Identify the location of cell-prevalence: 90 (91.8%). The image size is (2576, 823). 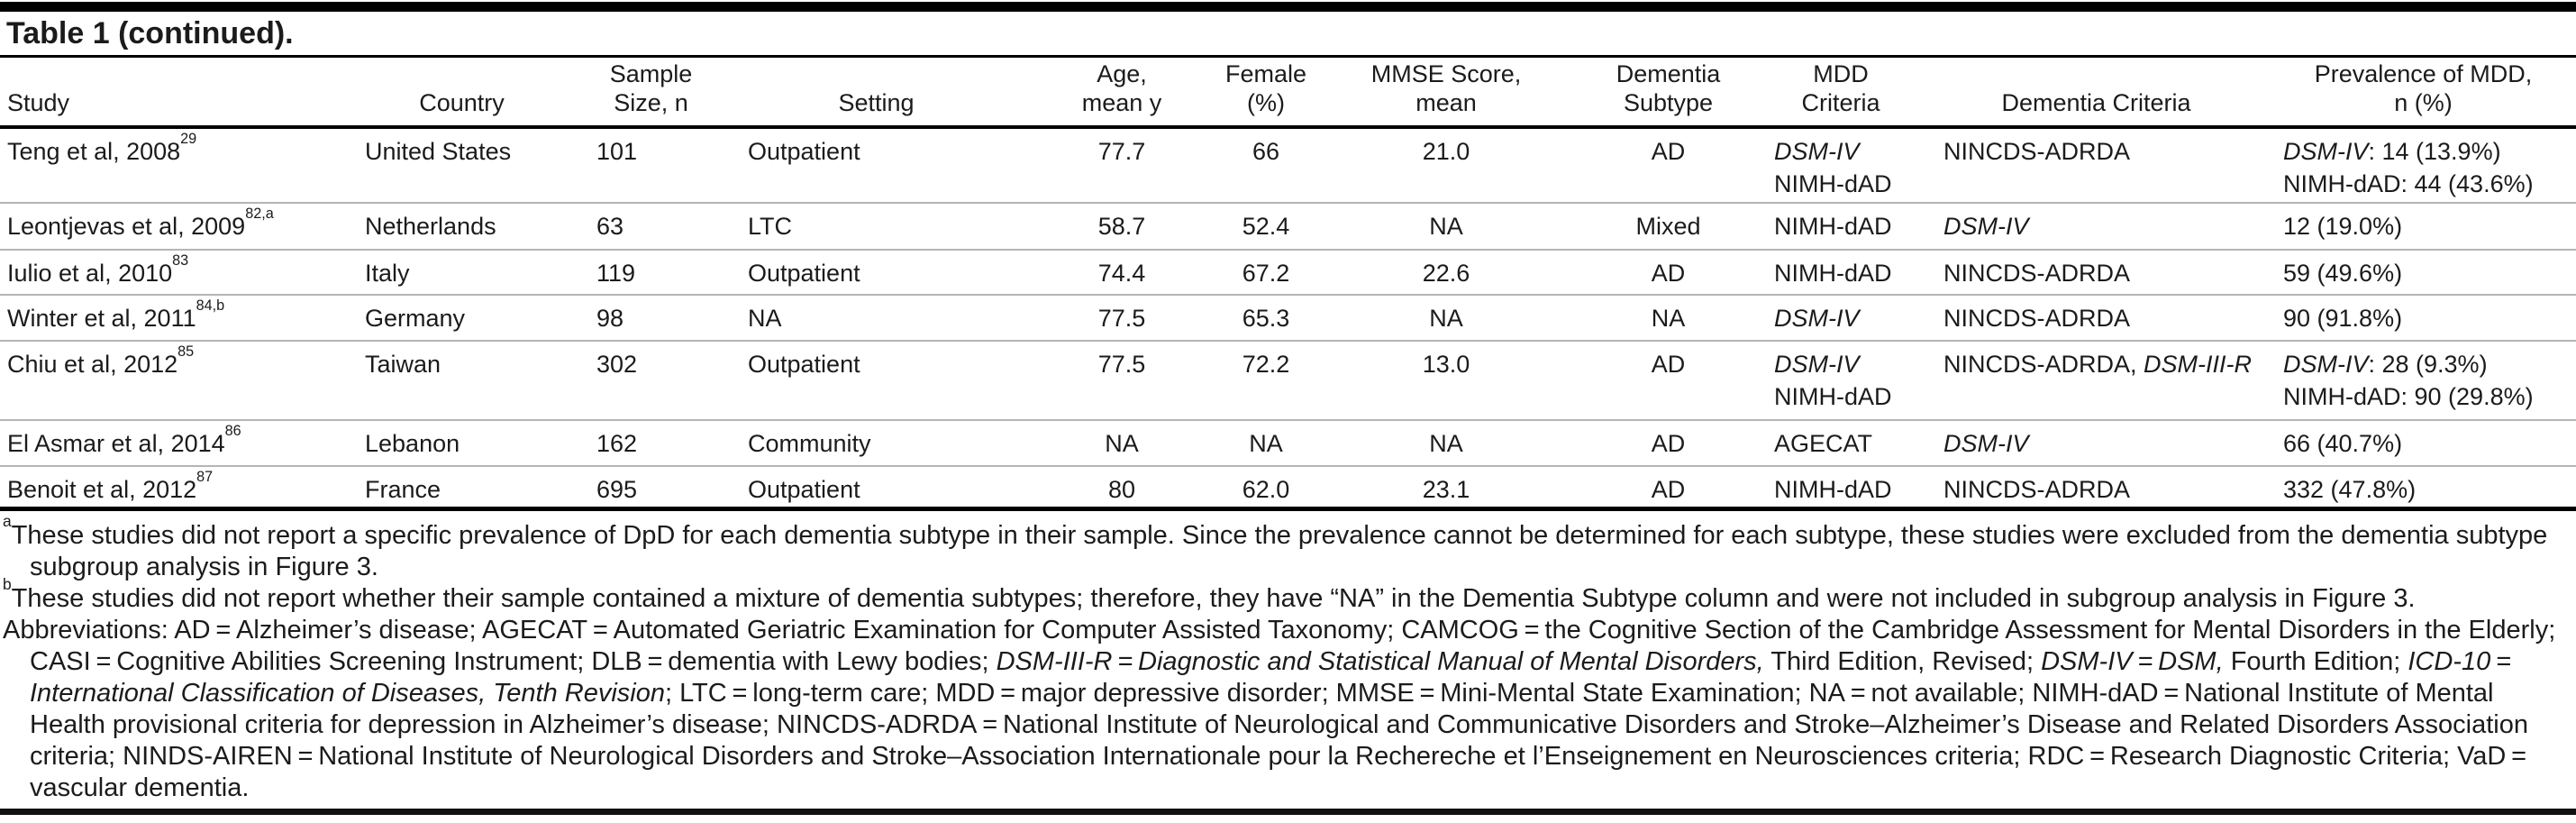
(2423, 318).